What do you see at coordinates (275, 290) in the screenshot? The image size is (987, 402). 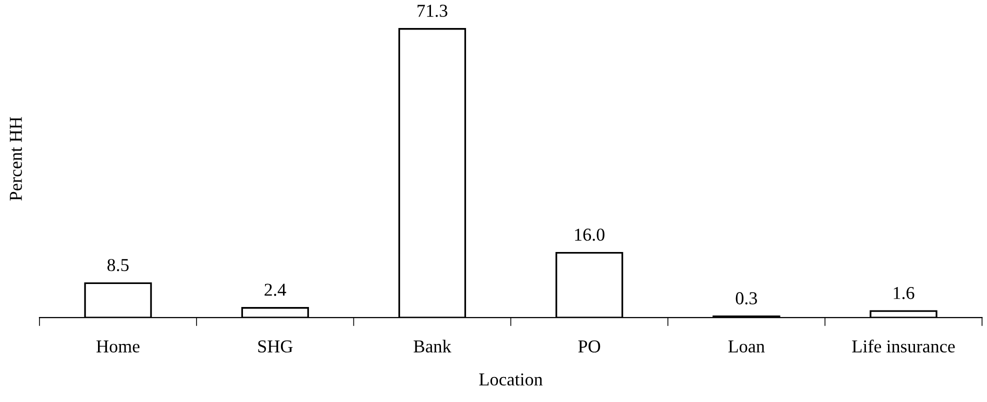 I see `data-label: 2.4` at bounding box center [275, 290].